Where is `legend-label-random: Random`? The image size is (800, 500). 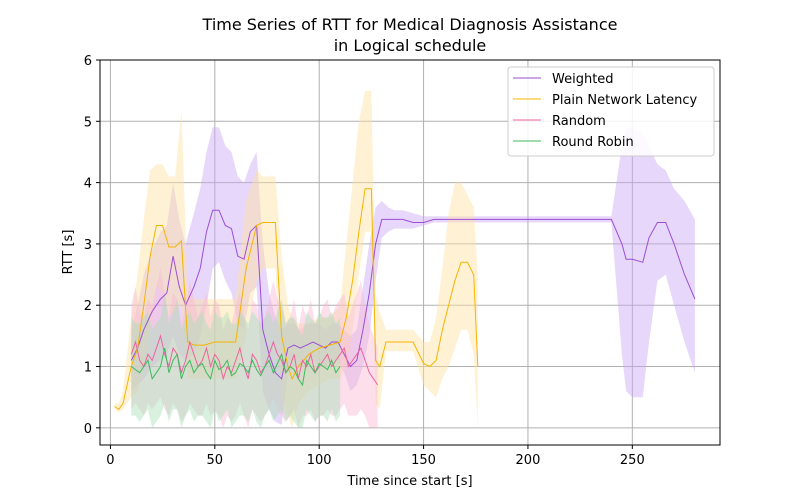 legend-label-random: Random is located at coordinates (579, 121).